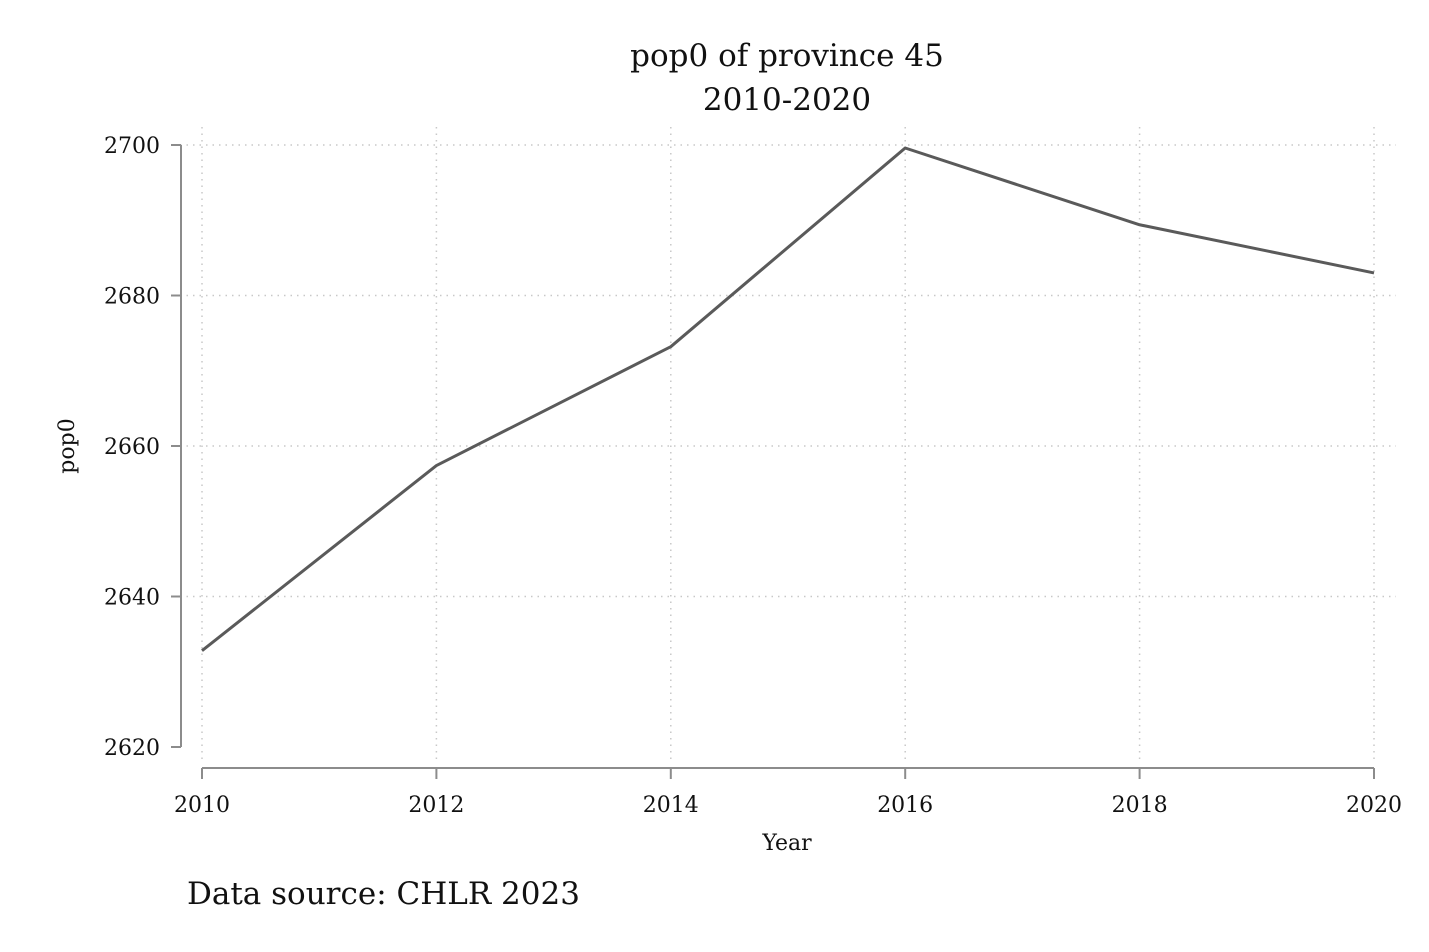  What do you see at coordinates (132, 748) in the screenshot?
I see `y-tick-label: 2620` at bounding box center [132, 748].